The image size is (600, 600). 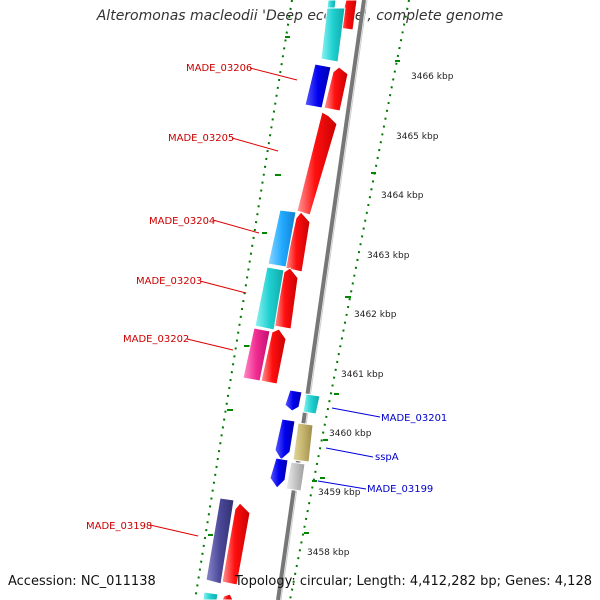 What do you see at coordinates (388, 256) in the screenshot?
I see `tick-label: 3463 kbp` at bounding box center [388, 256].